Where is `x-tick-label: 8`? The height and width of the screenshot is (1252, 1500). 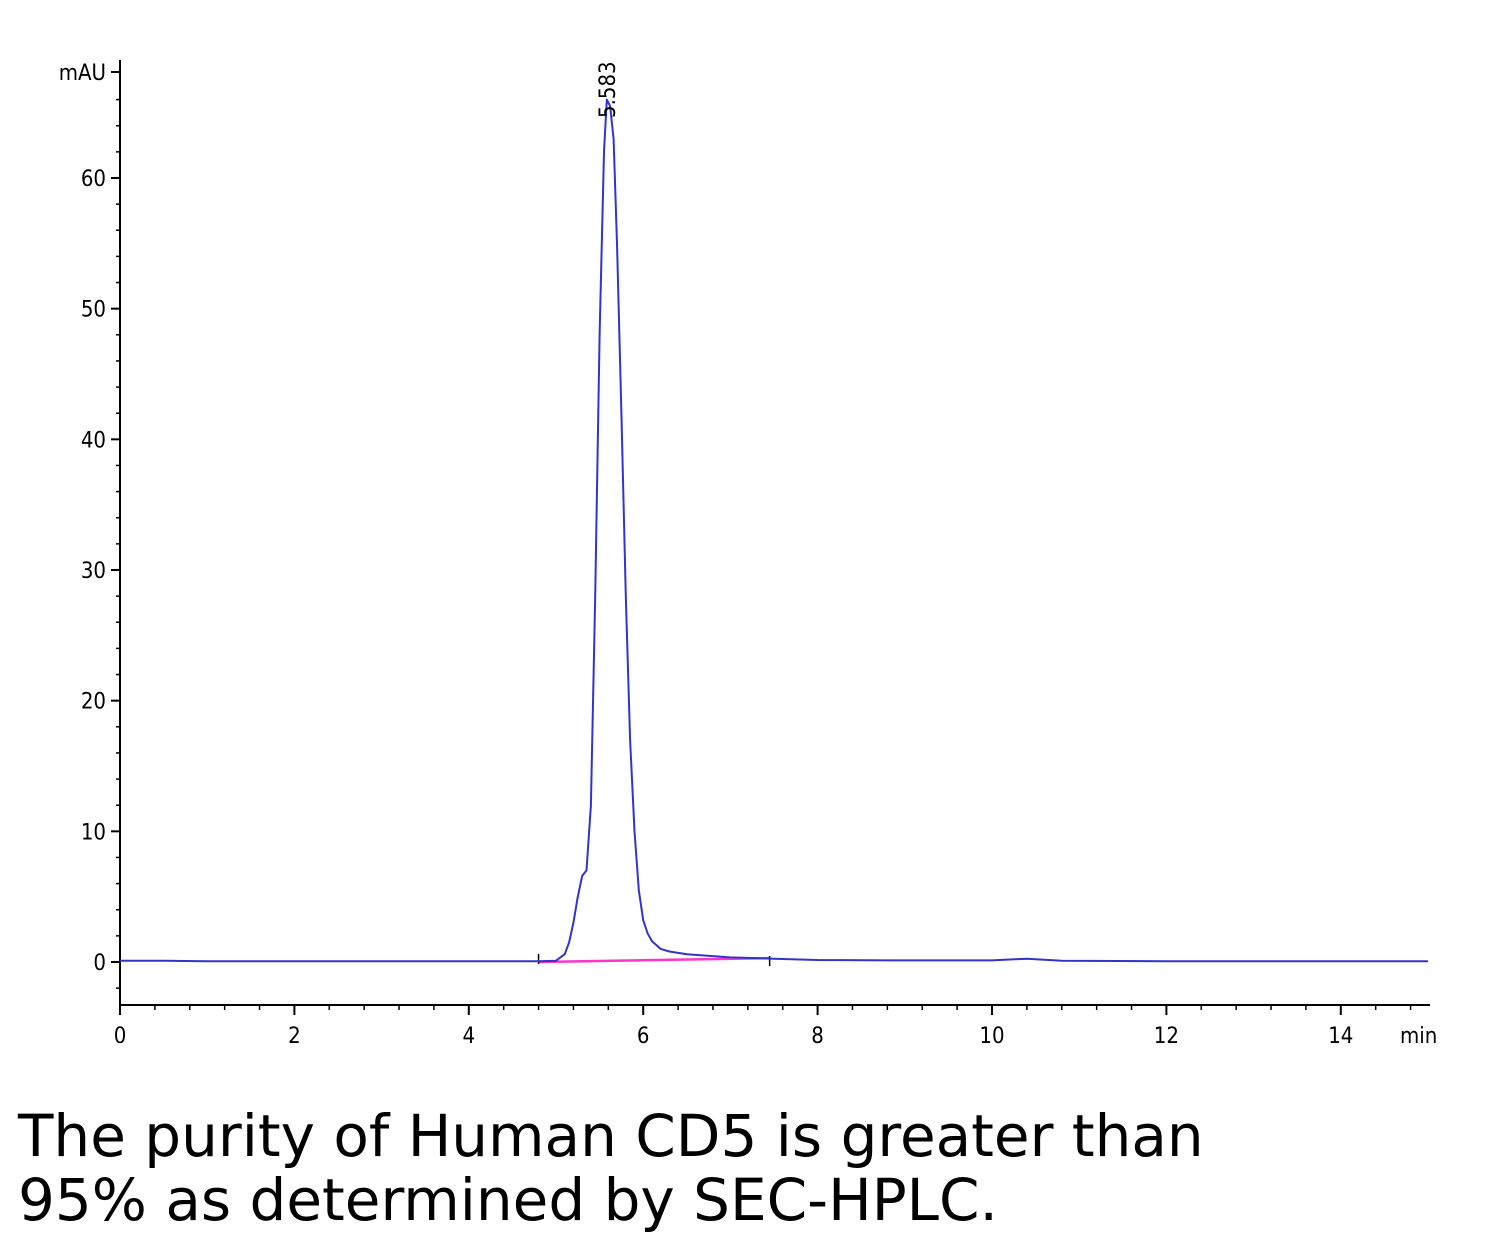
x-tick-label: 8 is located at coordinates (817, 1036).